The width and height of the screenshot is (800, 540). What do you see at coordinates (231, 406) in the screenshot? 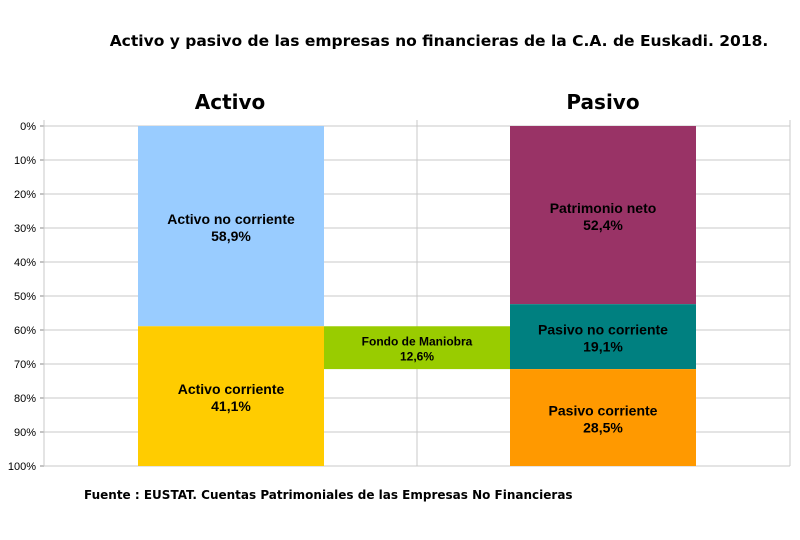
I see `segment-value-label: 41,1%` at bounding box center [231, 406].